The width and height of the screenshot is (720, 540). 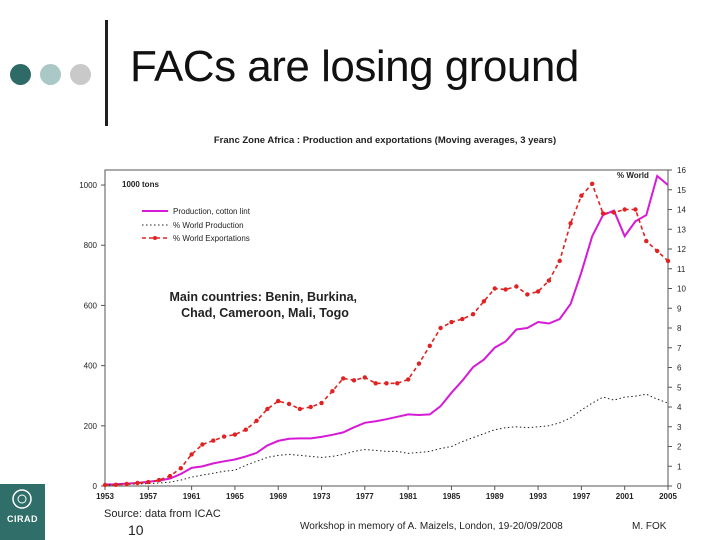 I want to click on annotation-line-2: Chad, Cameroon, Mali, Togo, so click(x=265, y=313).